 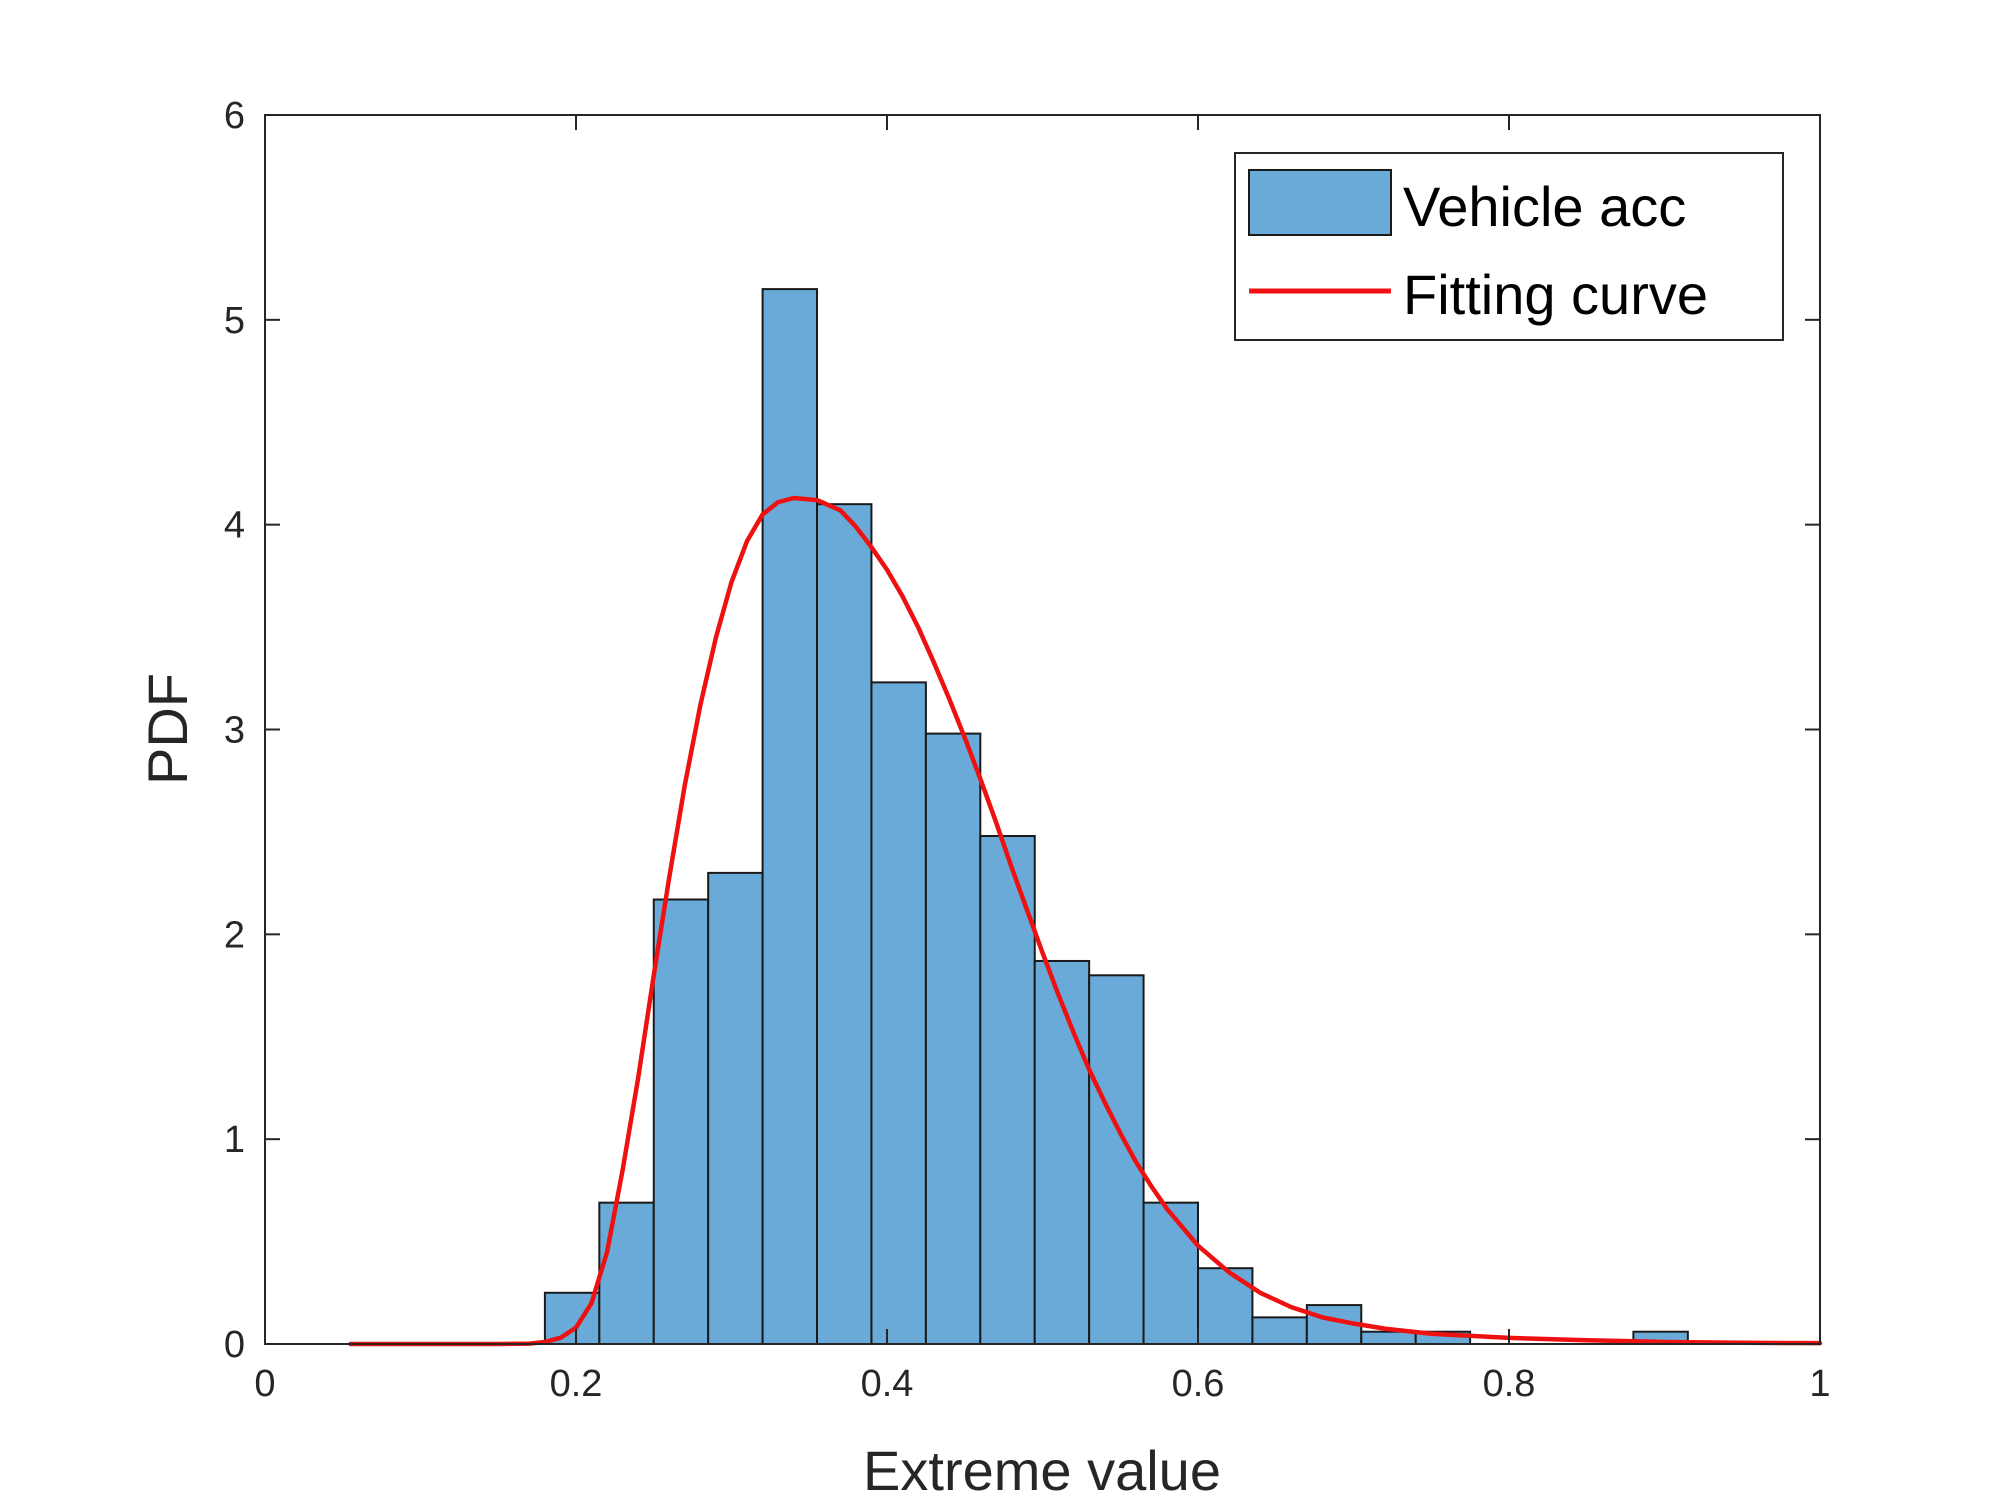 I want to click on y-tick-labels: 0 1 2 3 4 5 6, so click(x=234, y=730).